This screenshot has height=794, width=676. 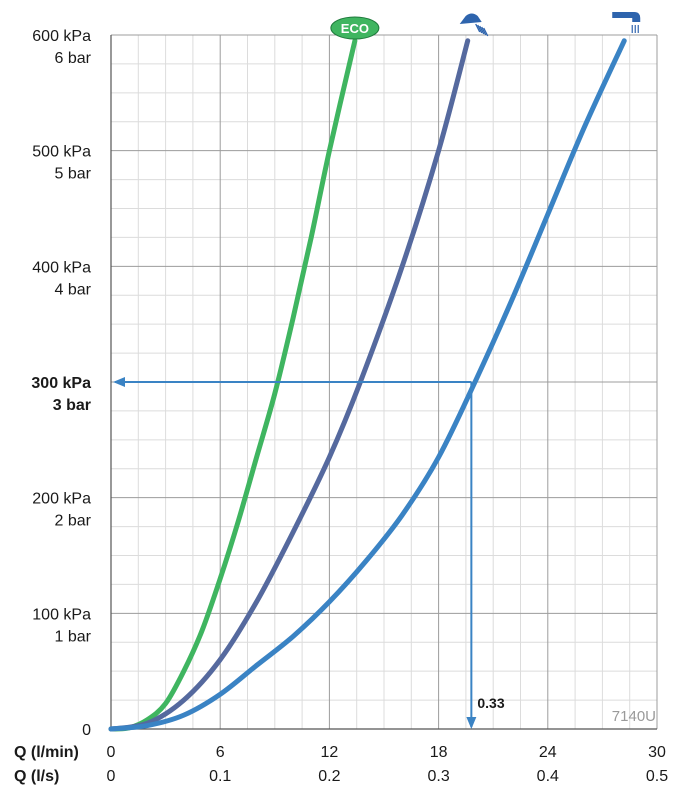 What do you see at coordinates (61, 267) in the screenshot?
I see `y-tick-label: 400 kPa` at bounding box center [61, 267].